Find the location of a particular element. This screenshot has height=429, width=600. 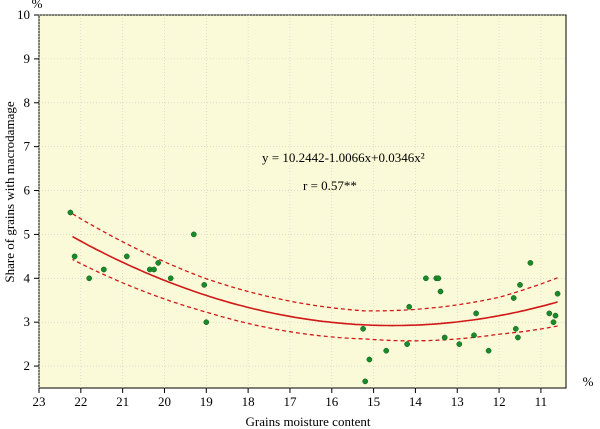

y-tick-label: 4 is located at coordinates (27, 277).